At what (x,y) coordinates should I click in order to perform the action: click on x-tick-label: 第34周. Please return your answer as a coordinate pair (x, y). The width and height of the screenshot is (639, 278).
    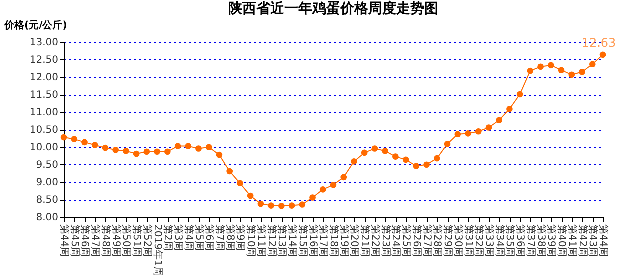
    Looking at the image, I should click on (500, 241).